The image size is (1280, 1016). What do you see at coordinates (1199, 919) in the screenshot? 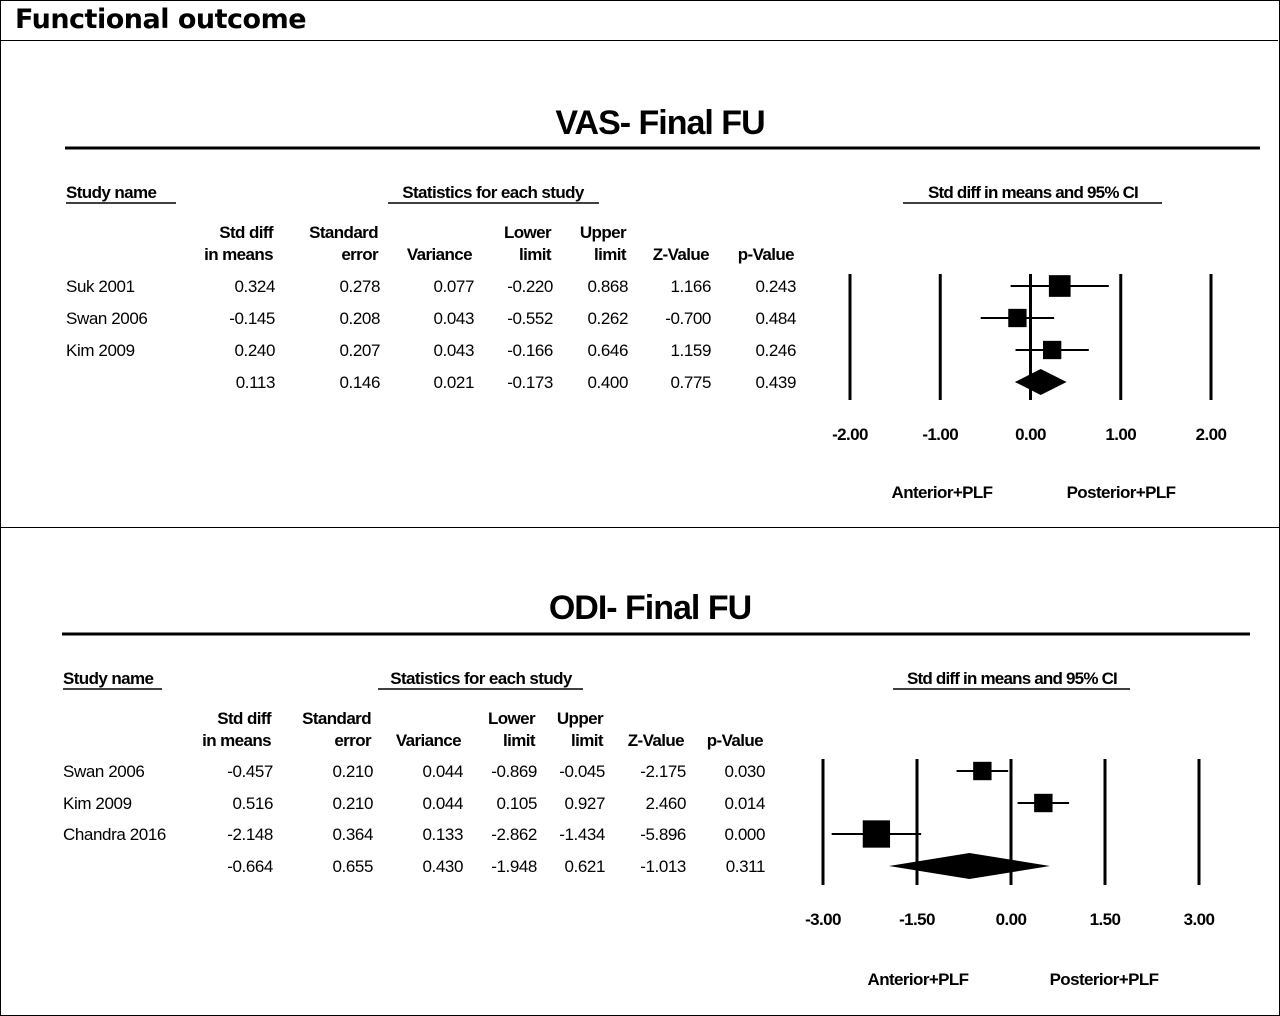
I see `tick-label: 3.00` at bounding box center [1199, 919].